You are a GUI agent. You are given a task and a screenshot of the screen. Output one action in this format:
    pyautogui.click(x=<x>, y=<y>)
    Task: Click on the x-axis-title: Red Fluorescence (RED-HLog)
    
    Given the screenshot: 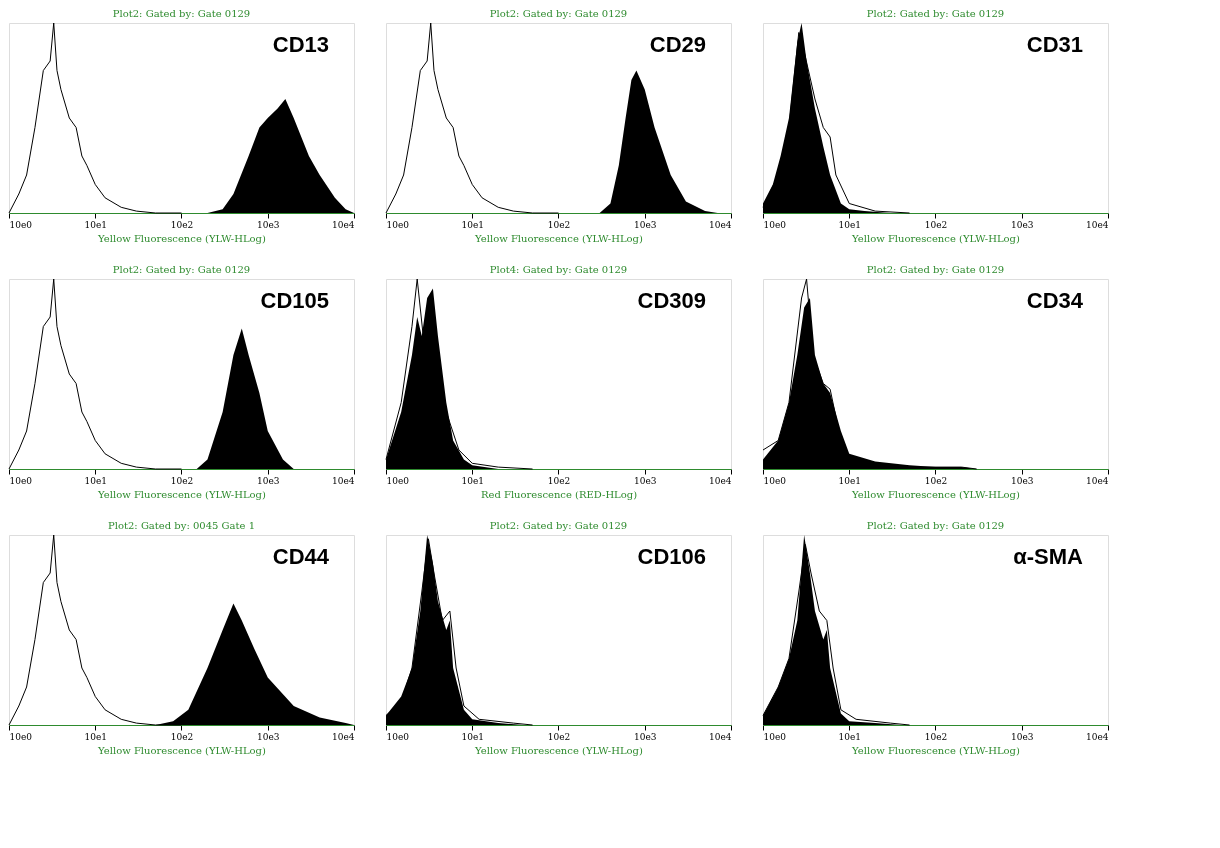 What is the action you would take?
    pyautogui.click(x=559, y=494)
    